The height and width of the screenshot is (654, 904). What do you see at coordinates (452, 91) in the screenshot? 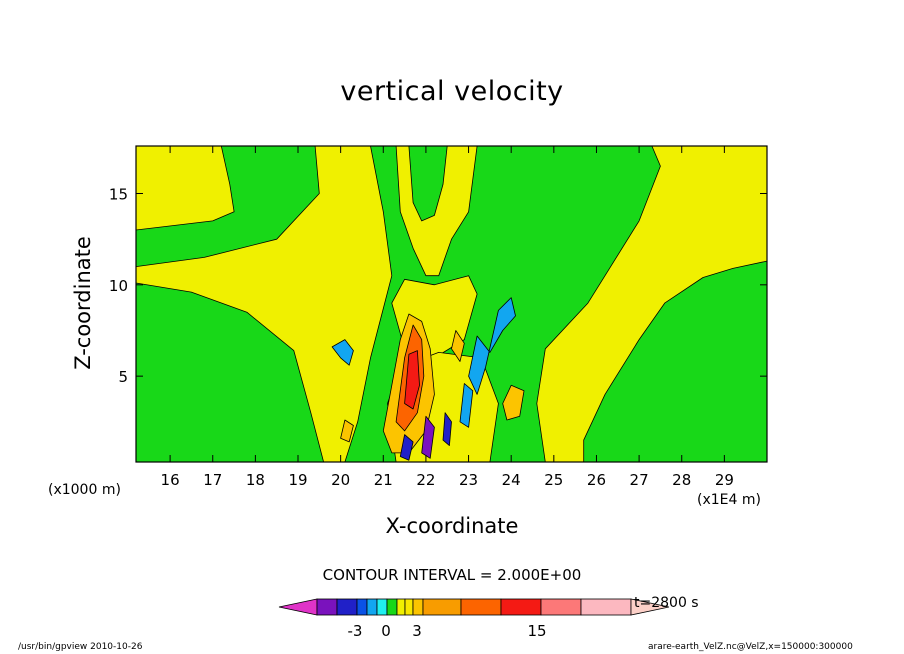
I see `chart-title: vertical velocity` at bounding box center [452, 91].